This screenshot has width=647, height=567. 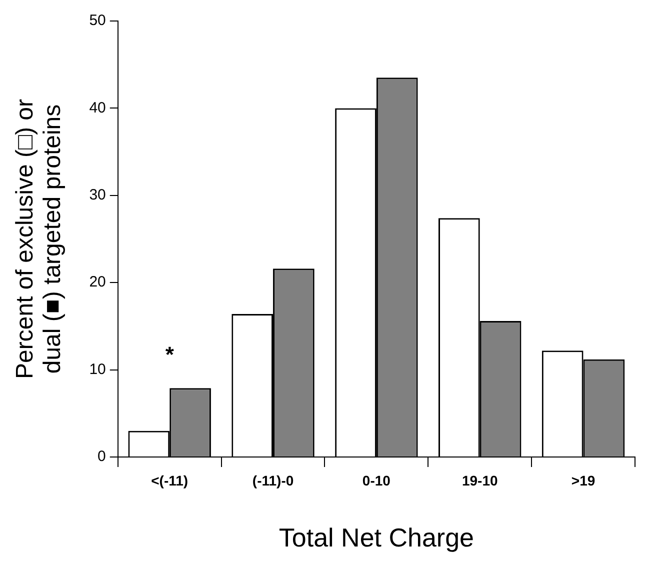 I want to click on y-tick-label: 50, so click(x=97, y=21).